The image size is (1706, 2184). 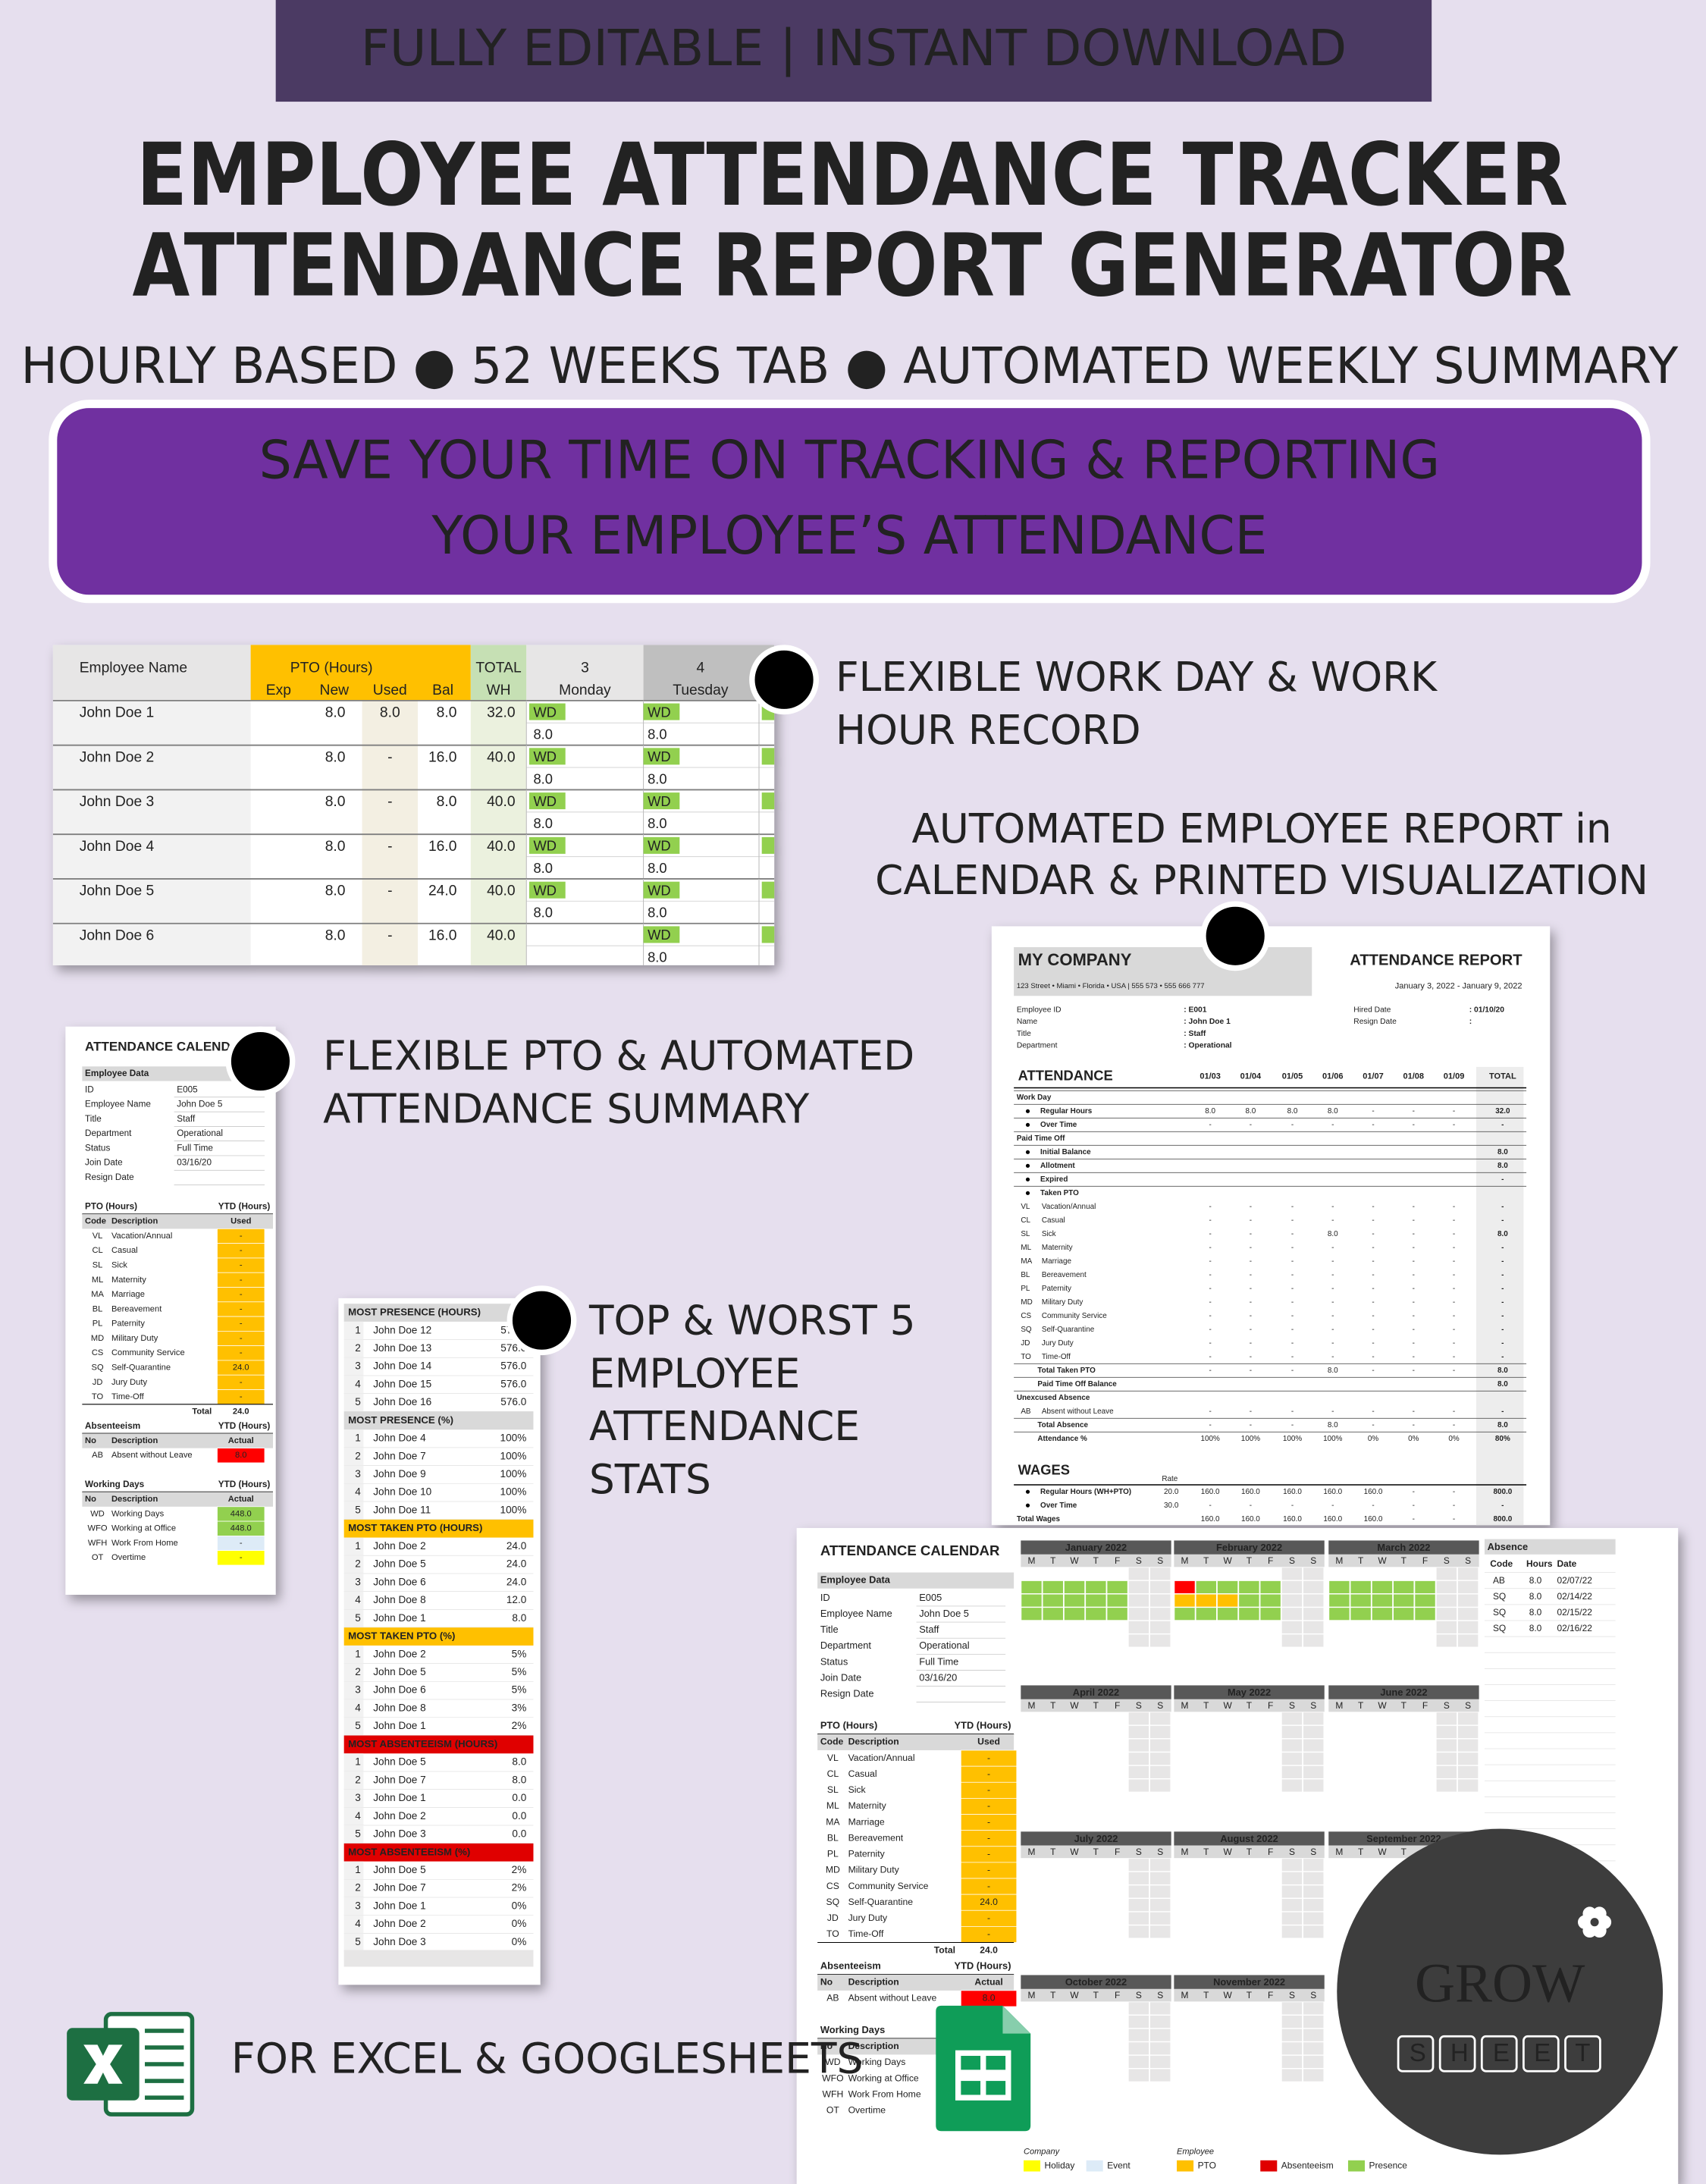 I want to click on stat-value: 0.0, so click(x=519, y=1833).